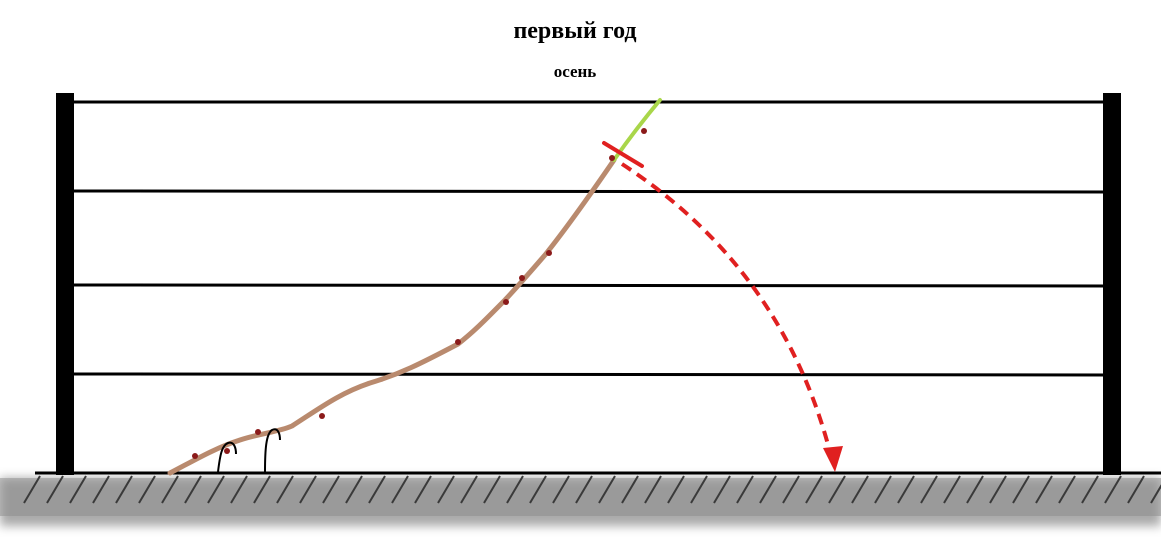 The width and height of the screenshot is (1161, 544). Describe the element at coordinates (575, 71) in the screenshot. I see `diagram-subtitle: осень` at that location.